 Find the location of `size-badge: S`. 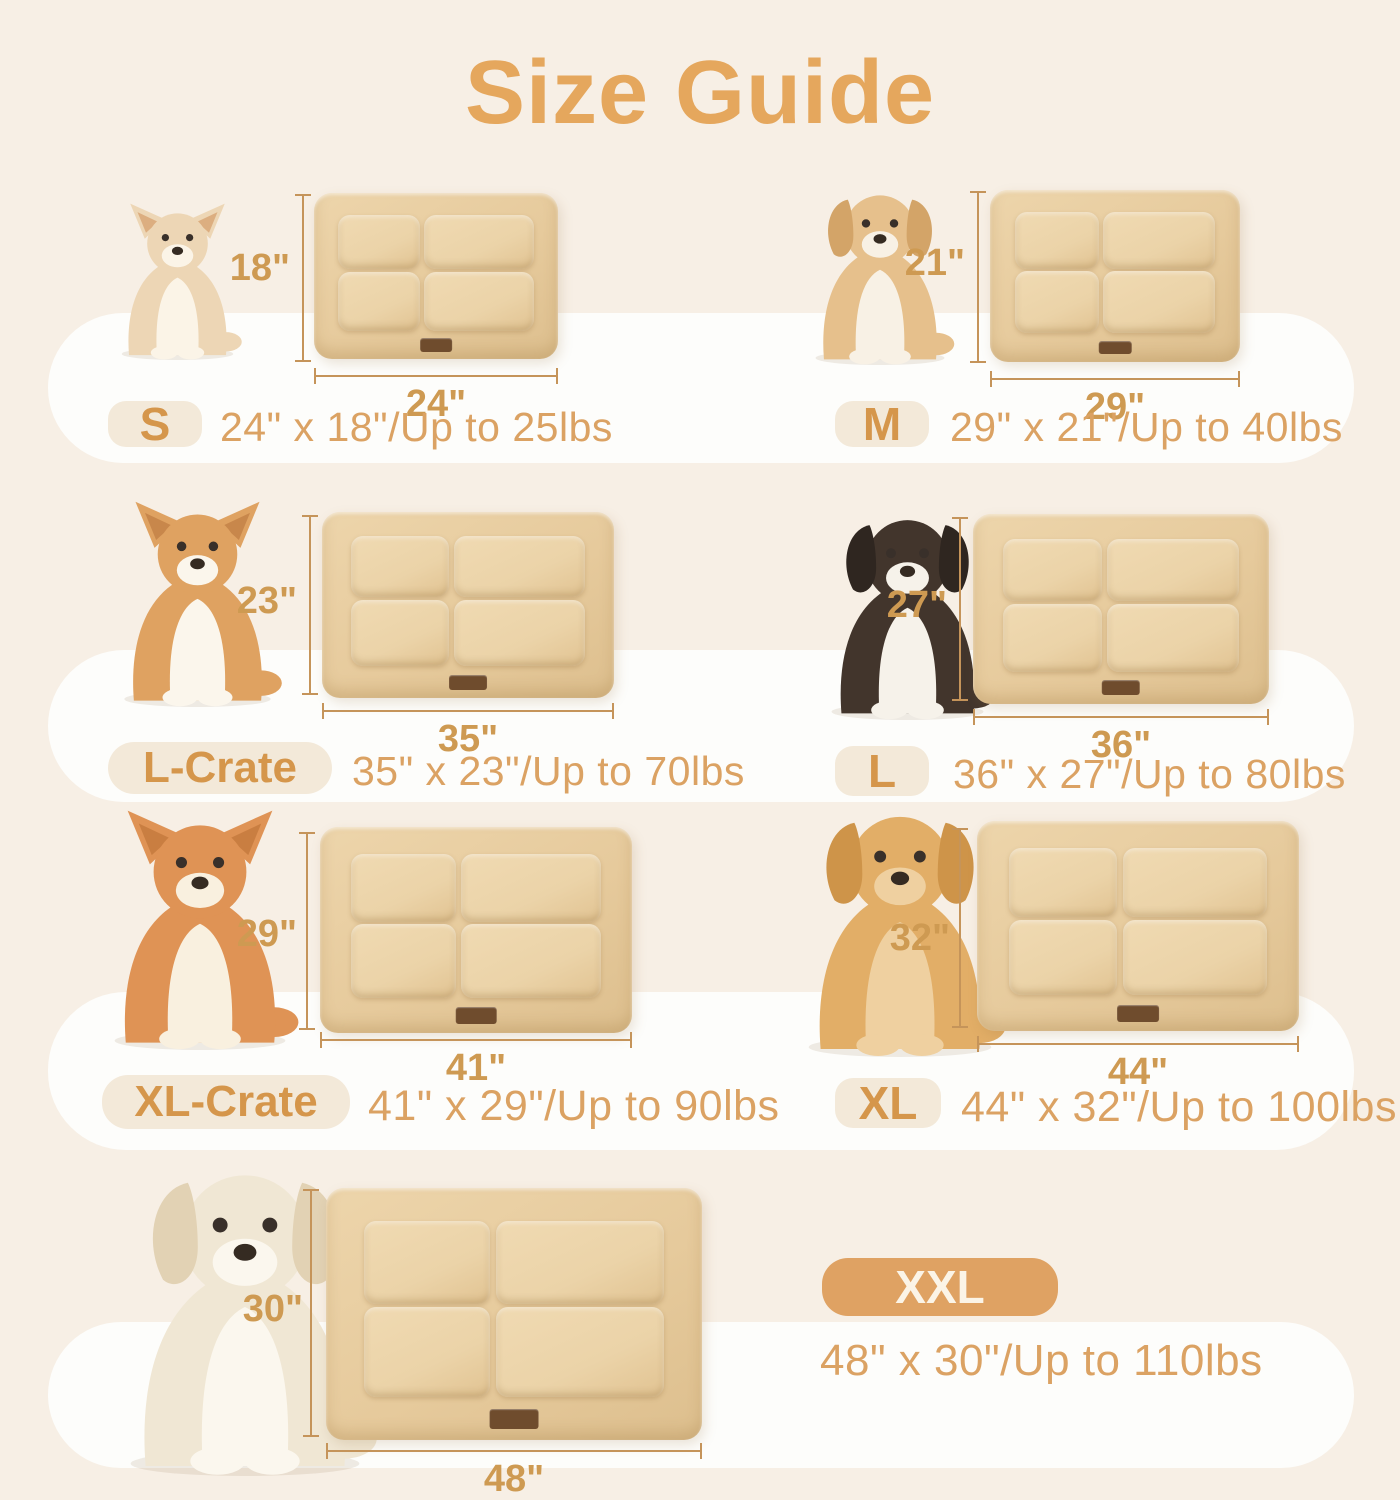

size-badge: S is located at coordinates (155, 424).